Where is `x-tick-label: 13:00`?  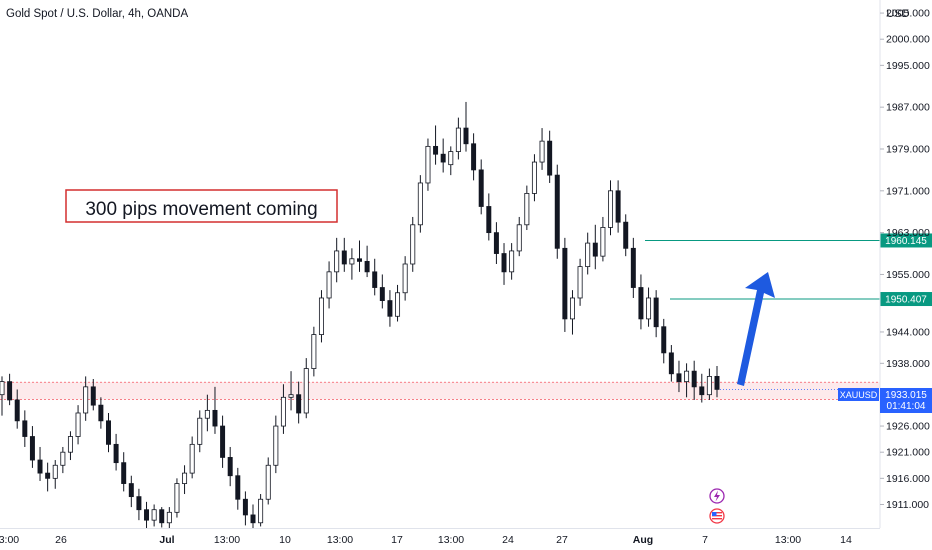
x-tick-label: 13:00 is located at coordinates (227, 540).